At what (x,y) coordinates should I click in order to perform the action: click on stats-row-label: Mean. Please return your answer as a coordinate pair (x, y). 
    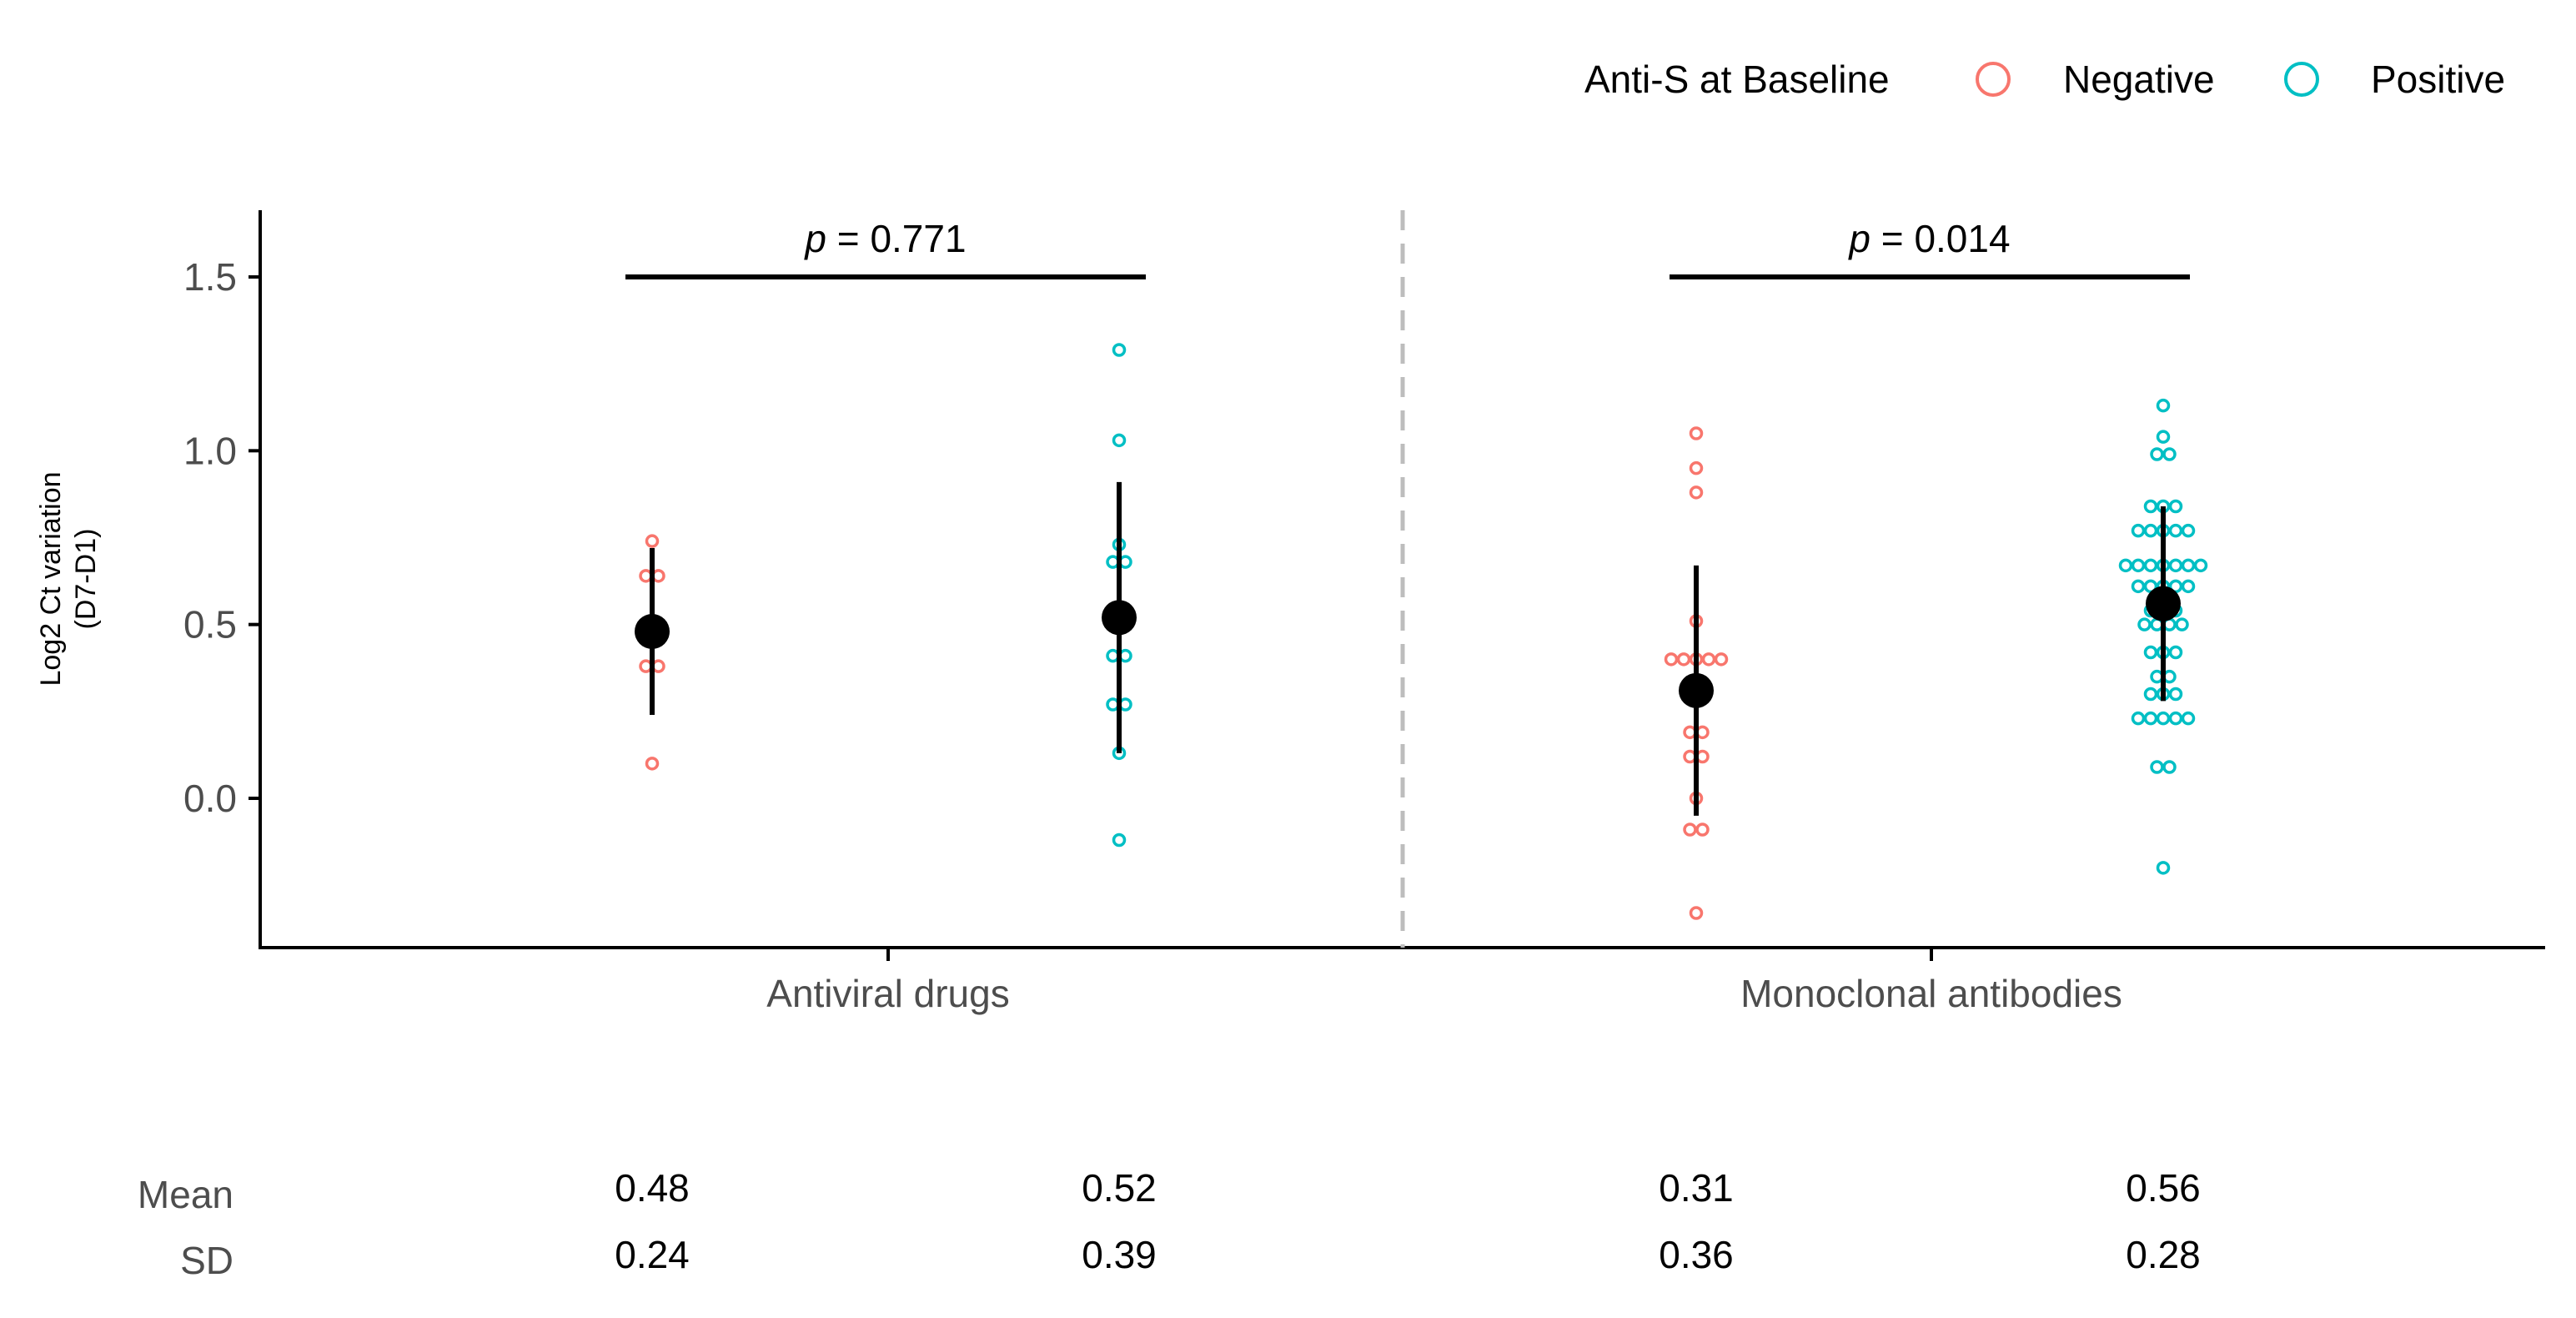
    Looking at the image, I should click on (185, 1194).